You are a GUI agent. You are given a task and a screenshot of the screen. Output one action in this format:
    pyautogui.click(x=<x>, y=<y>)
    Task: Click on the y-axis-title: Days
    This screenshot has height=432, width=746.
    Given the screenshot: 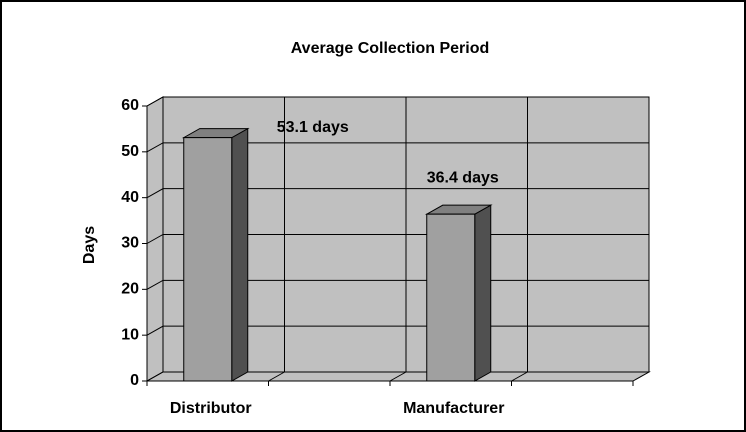 What is the action you would take?
    pyautogui.click(x=89, y=245)
    